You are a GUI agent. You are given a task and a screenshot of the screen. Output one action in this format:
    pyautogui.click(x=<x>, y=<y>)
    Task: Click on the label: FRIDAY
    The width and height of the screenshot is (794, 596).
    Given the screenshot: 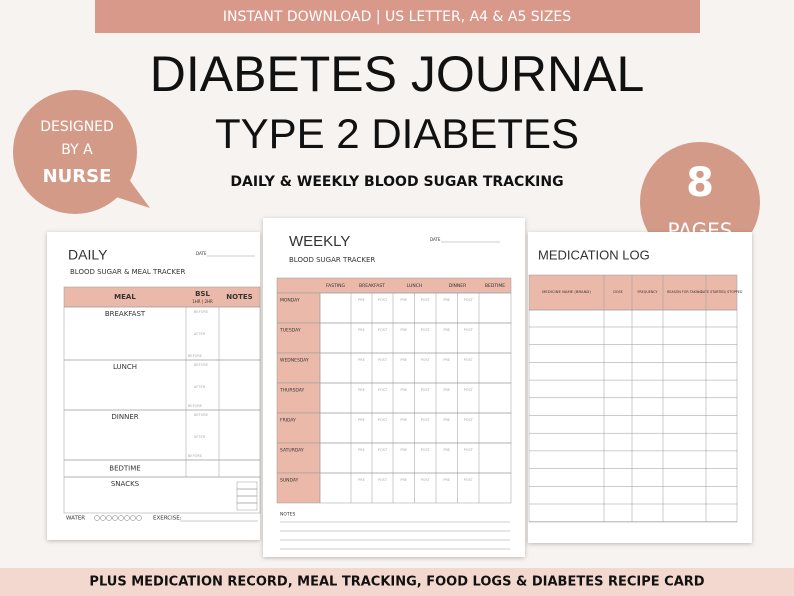 What is the action you would take?
    pyautogui.click(x=288, y=421)
    